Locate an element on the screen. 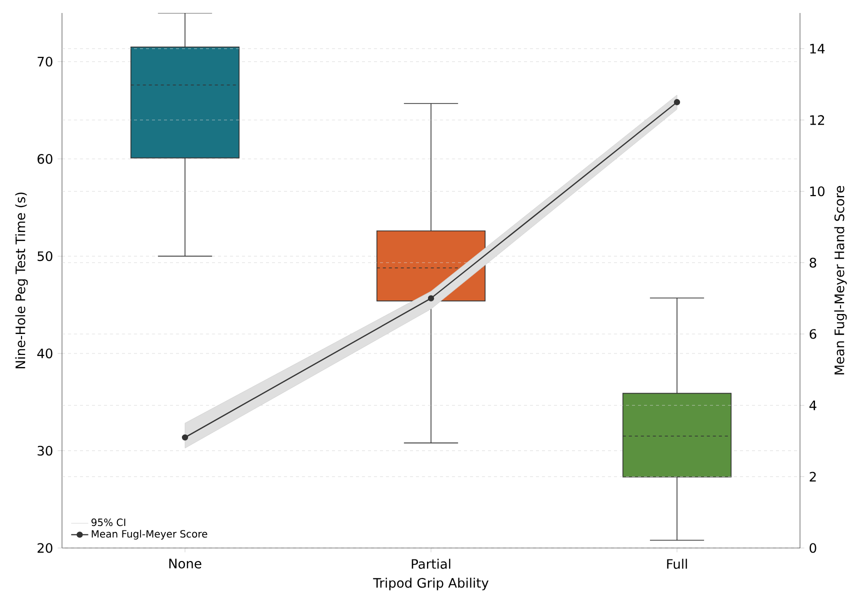 The height and width of the screenshot is (592, 851). y-tick-label: 70 is located at coordinates (45, 61).